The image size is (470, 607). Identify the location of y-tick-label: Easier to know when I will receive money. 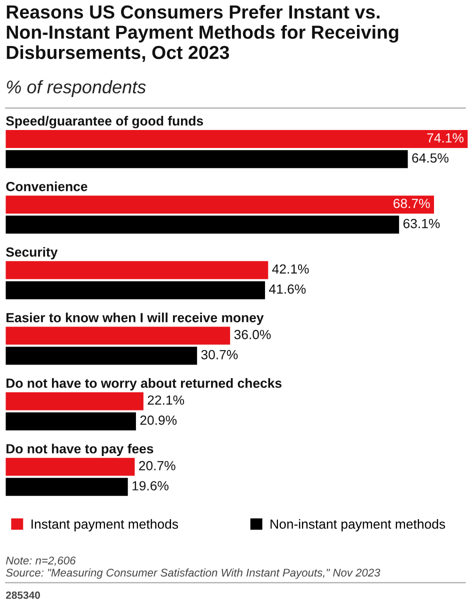
(135, 318).